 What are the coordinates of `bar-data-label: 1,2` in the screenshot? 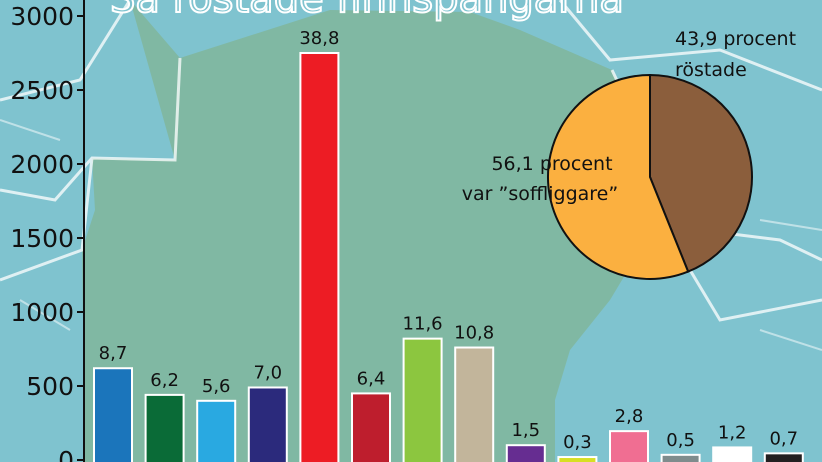 It's located at (732, 432).